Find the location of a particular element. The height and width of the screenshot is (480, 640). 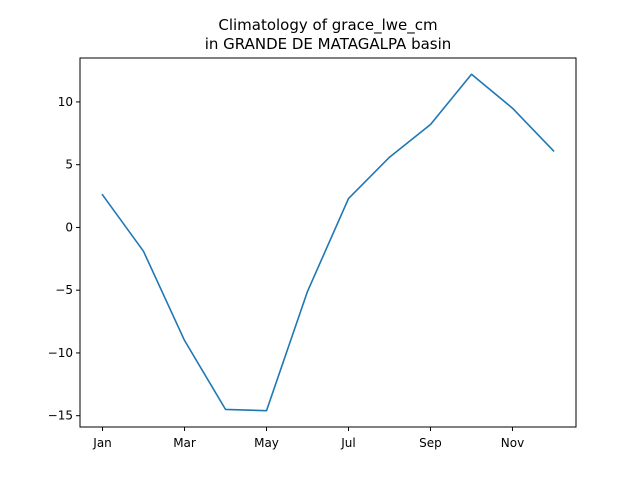

x-tick-label: Jan is located at coordinates (102, 443).